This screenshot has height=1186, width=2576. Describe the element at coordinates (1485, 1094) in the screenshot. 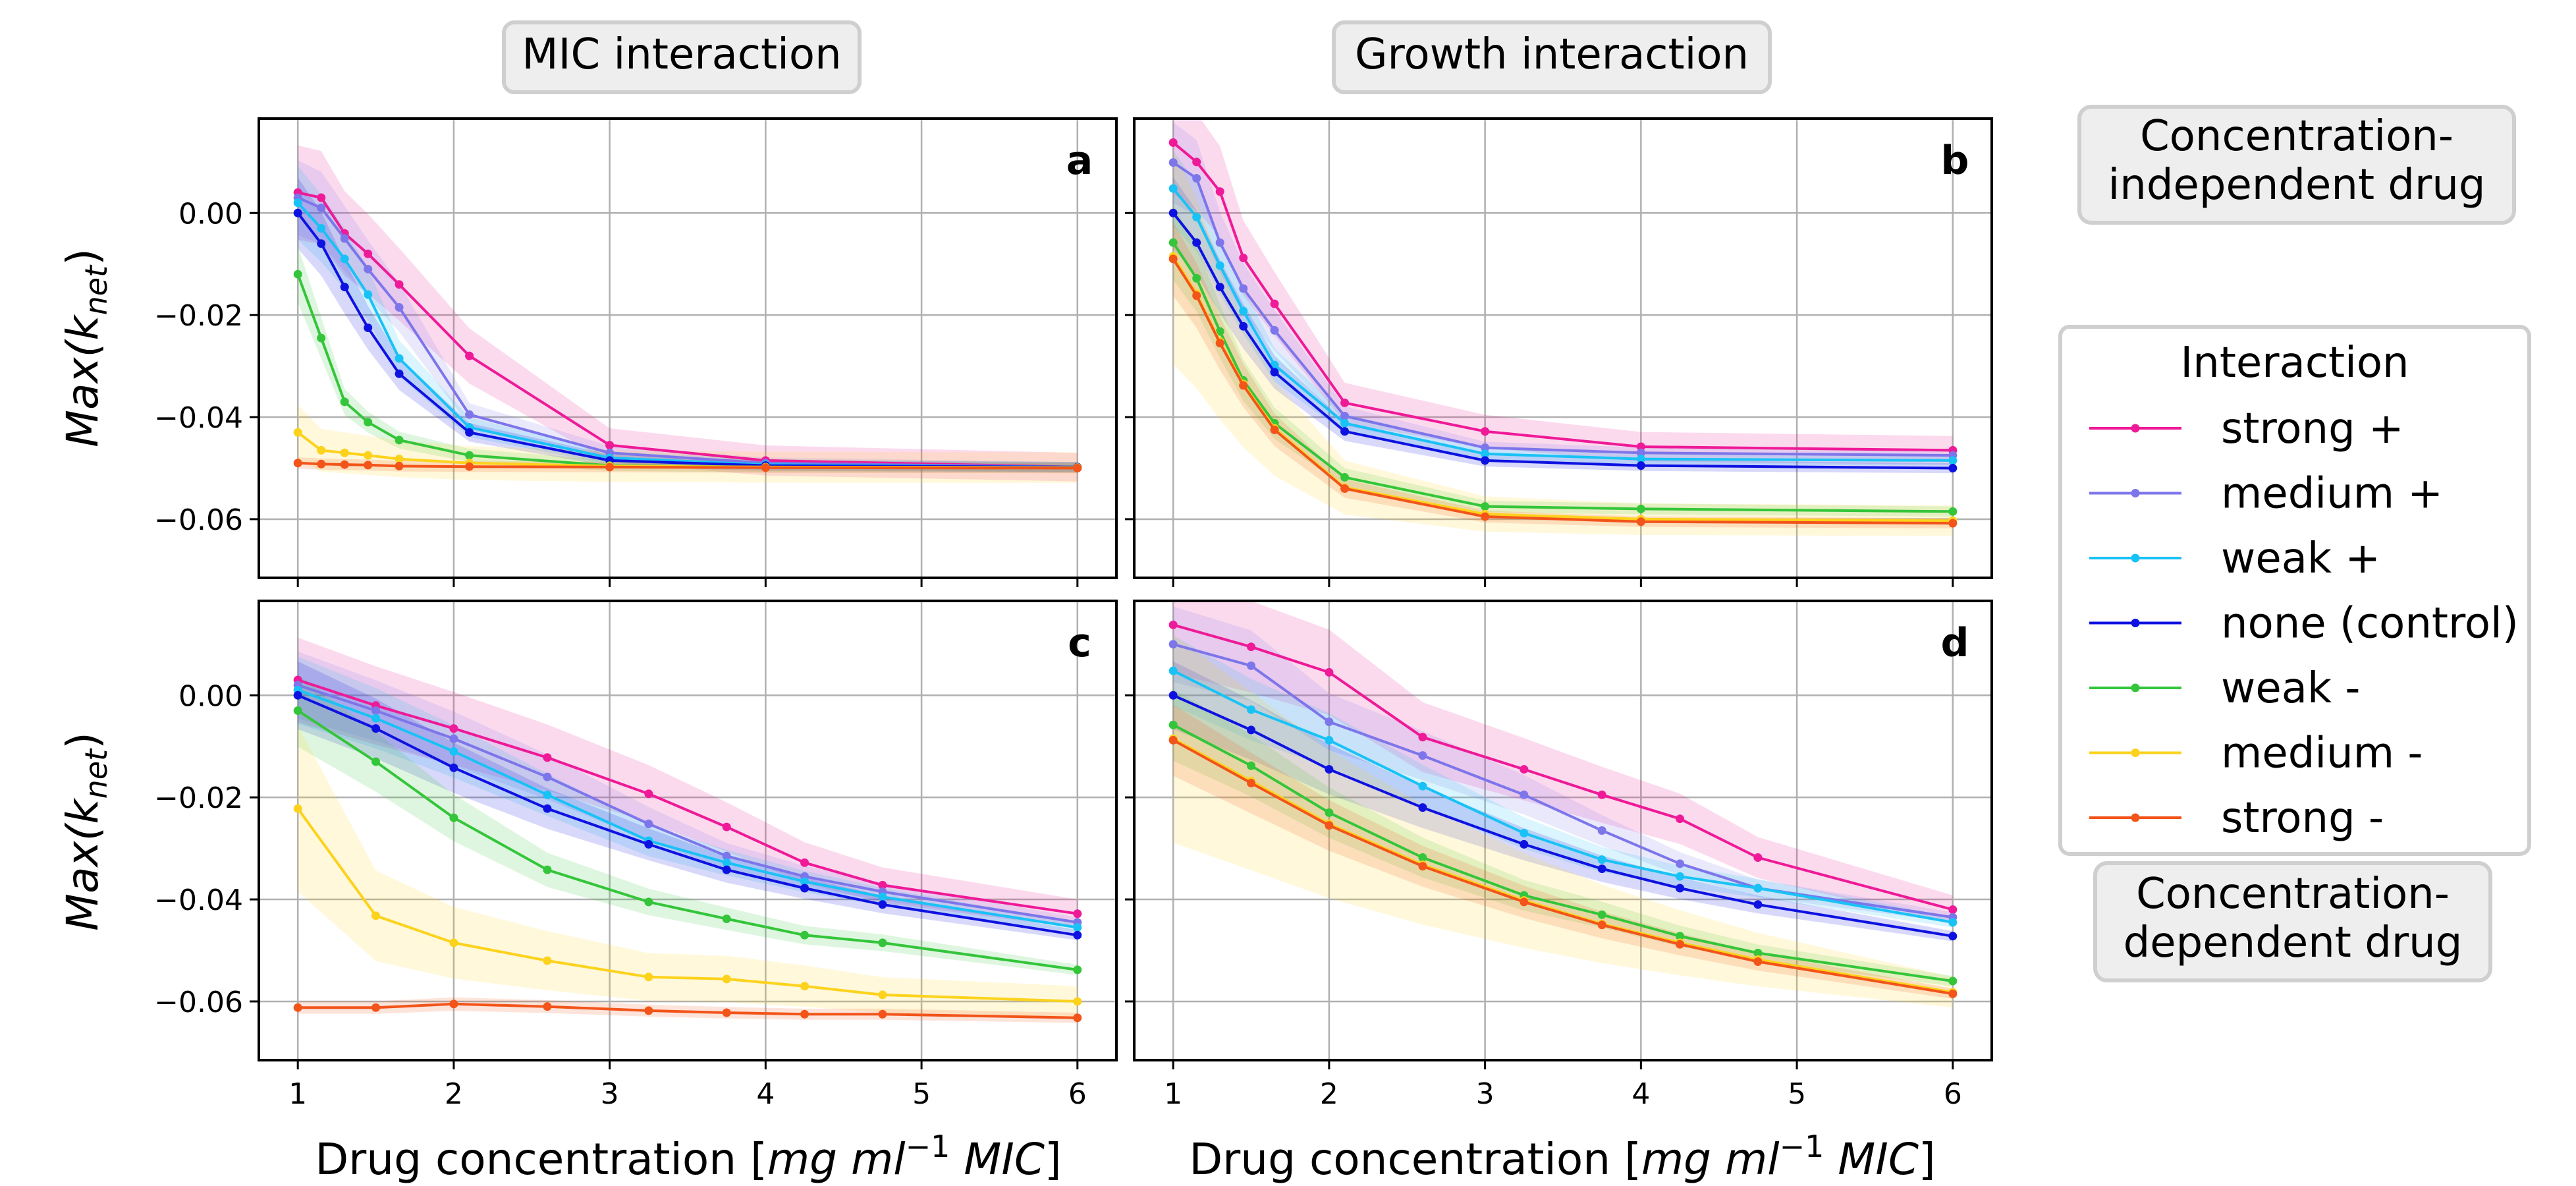

I see `x-tick-label: 3` at that location.